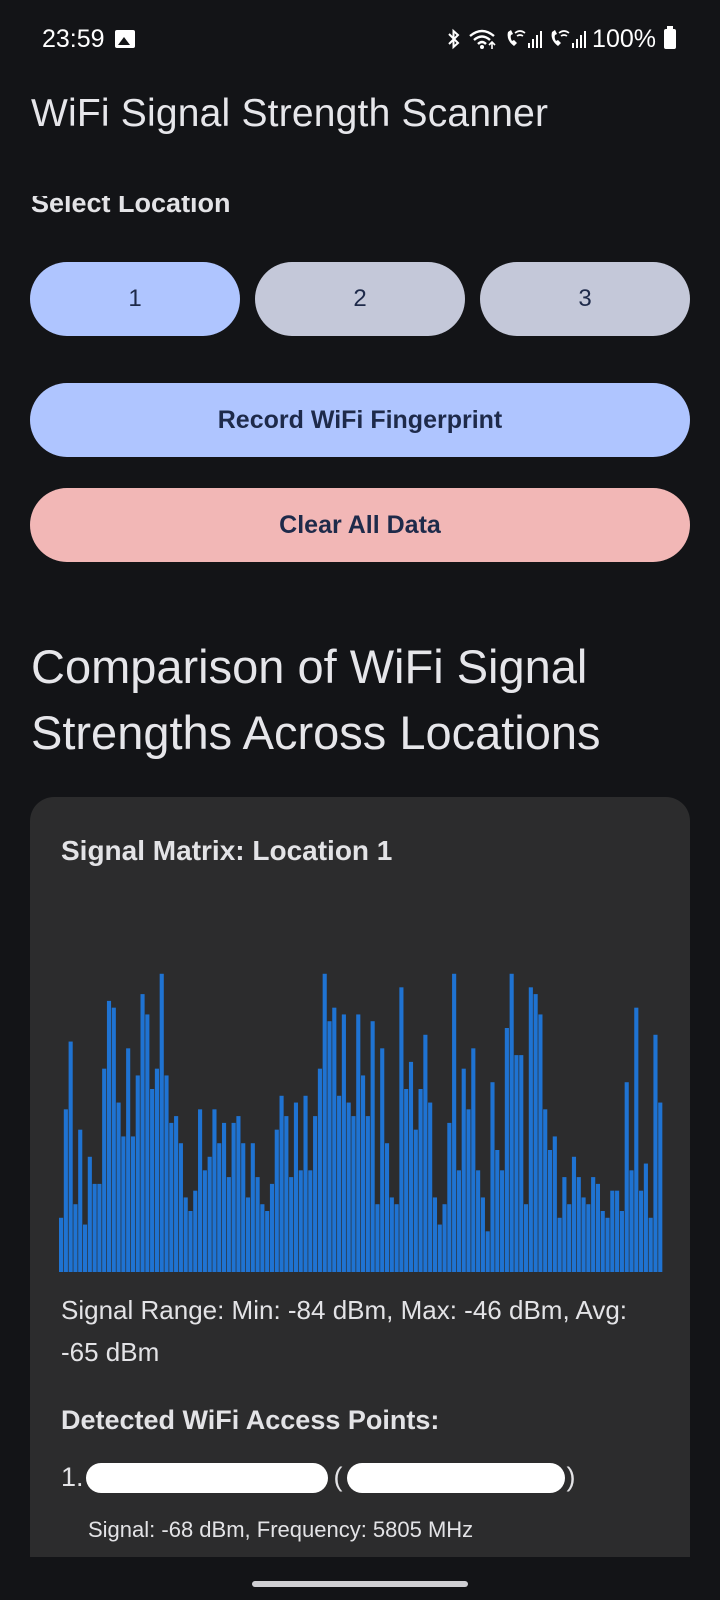 The width and height of the screenshot is (720, 1600). I want to click on select-location-label: Select Location, so click(131, 207).